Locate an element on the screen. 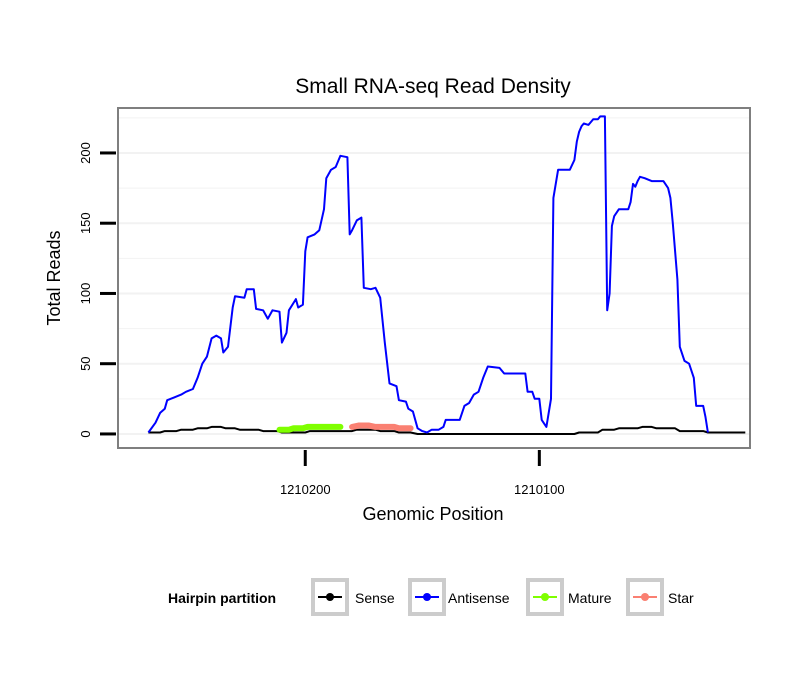 Image resolution: width=810 pixels, height=695 pixels. y-tick-label: 150 is located at coordinates (85, 223).